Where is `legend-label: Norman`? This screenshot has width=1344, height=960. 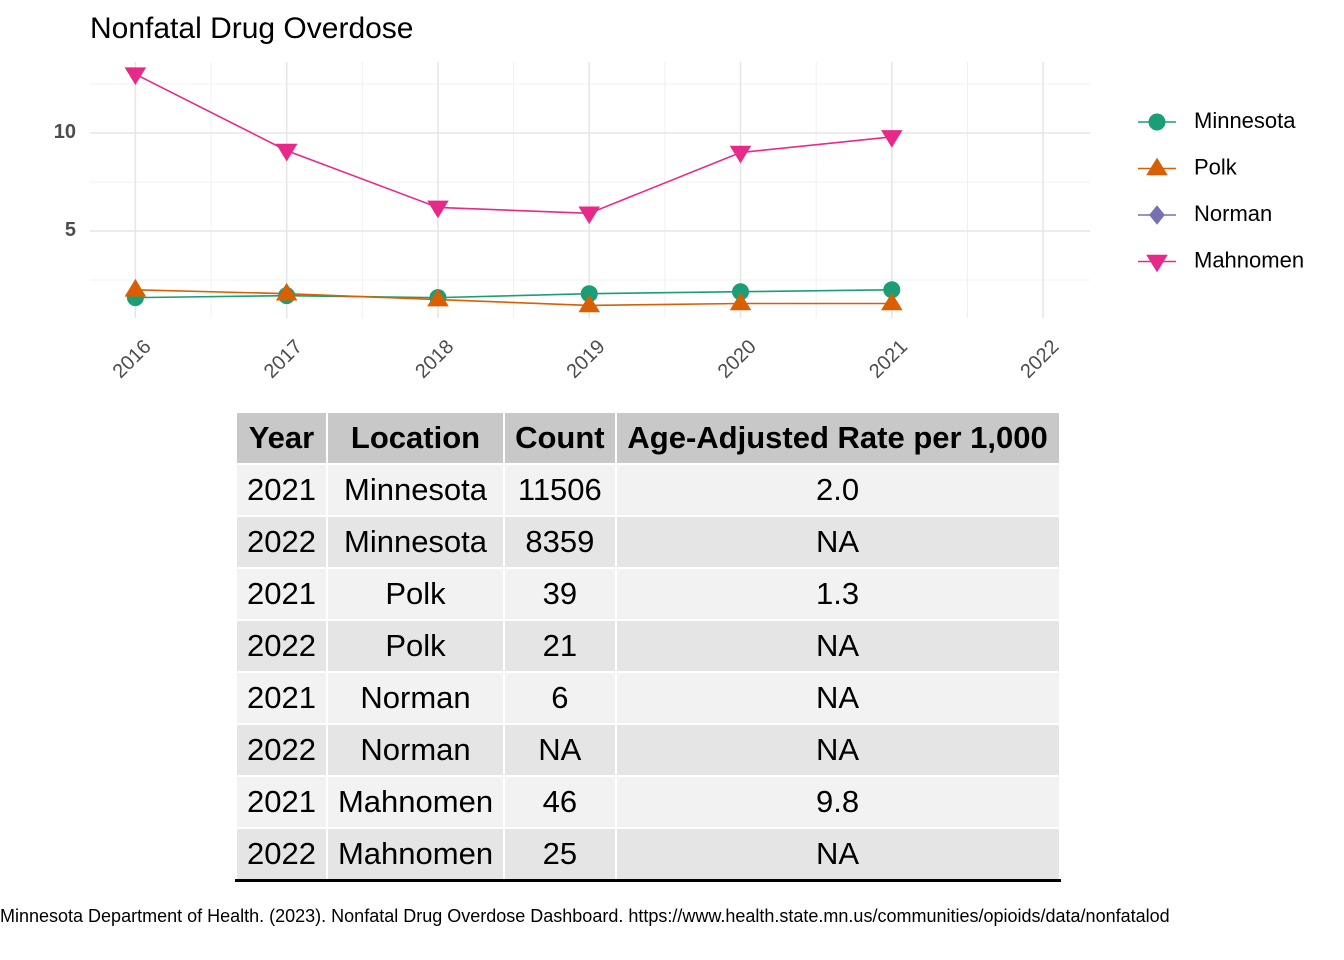
legend-label: Norman is located at coordinates (1233, 213).